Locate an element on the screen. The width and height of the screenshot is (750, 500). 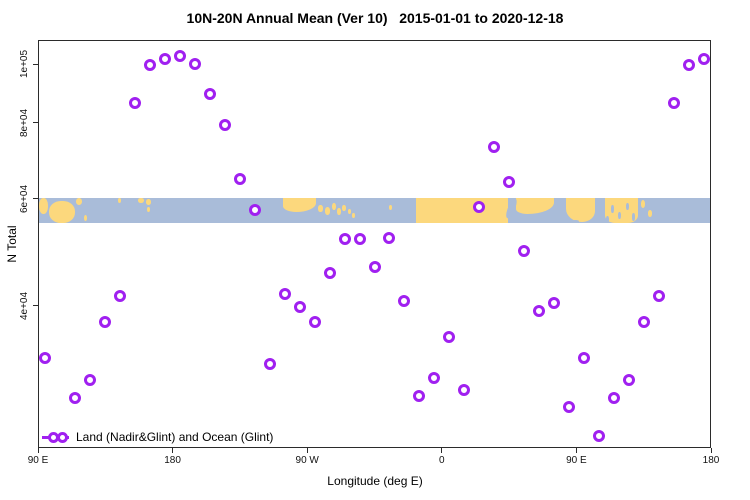
x-tick-label: 0 is located at coordinates (442, 460).